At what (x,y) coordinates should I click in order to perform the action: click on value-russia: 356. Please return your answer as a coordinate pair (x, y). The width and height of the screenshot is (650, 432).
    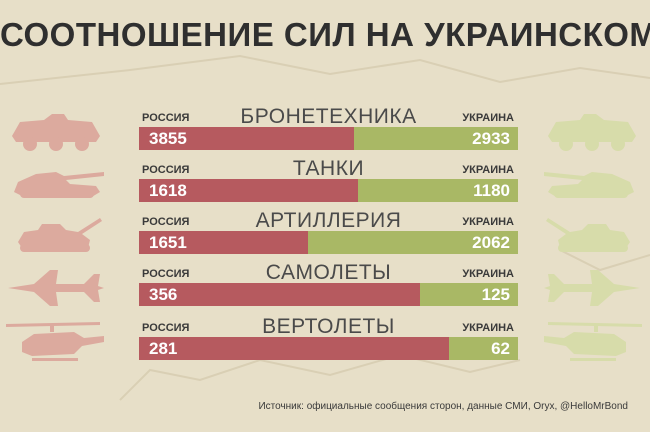
    Looking at the image, I should click on (163, 294).